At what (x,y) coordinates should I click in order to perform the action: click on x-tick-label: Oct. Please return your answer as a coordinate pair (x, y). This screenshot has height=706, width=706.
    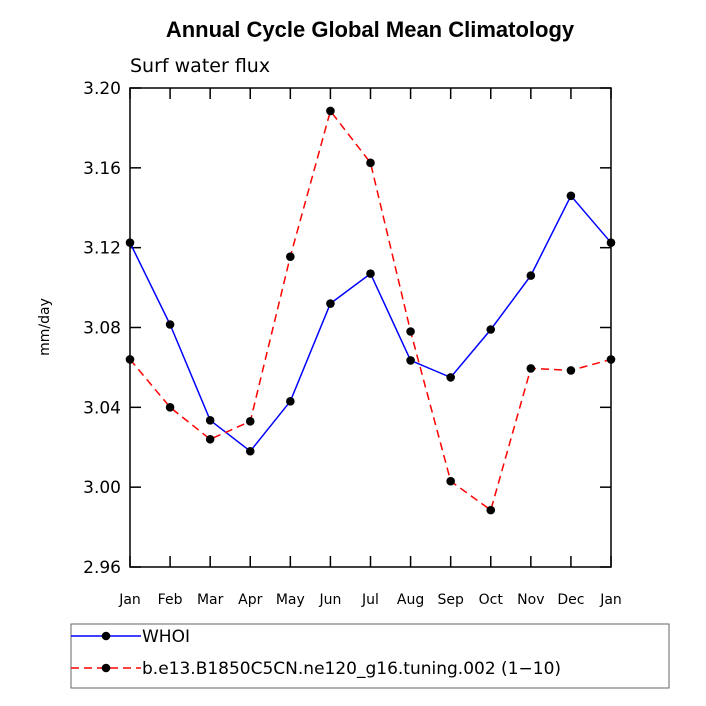
    Looking at the image, I should click on (491, 600).